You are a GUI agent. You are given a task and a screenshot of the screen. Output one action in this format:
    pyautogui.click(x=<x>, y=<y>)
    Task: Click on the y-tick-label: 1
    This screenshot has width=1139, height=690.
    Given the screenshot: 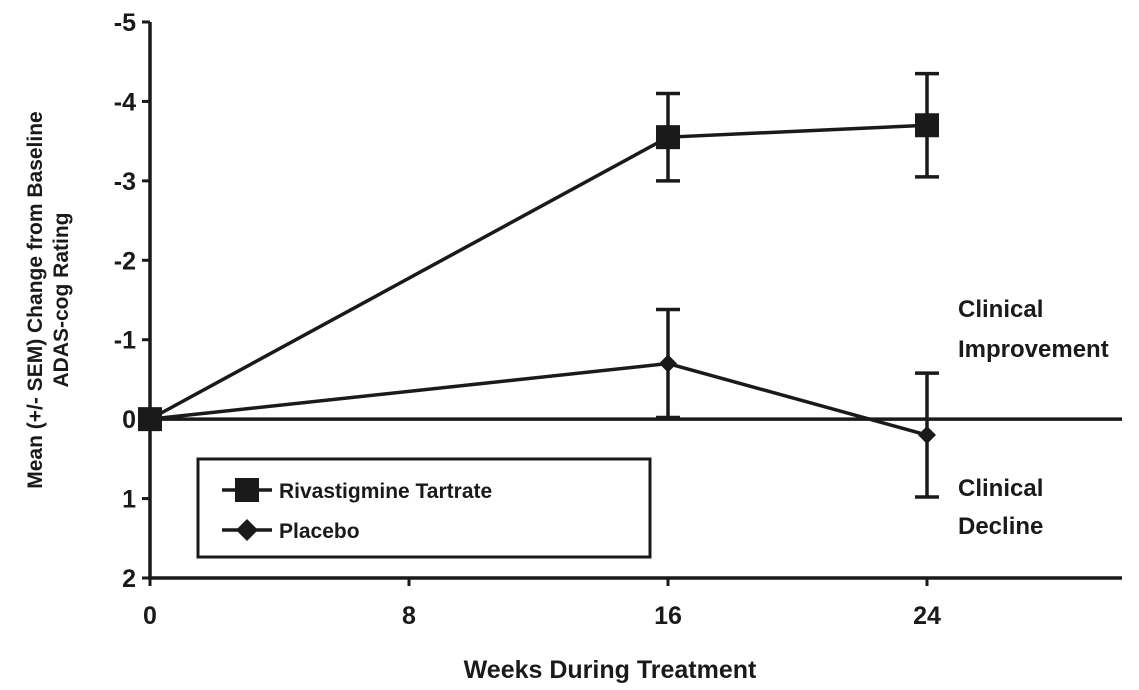 What is the action you would take?
    pyautogui.click(x=129, y=500)
    